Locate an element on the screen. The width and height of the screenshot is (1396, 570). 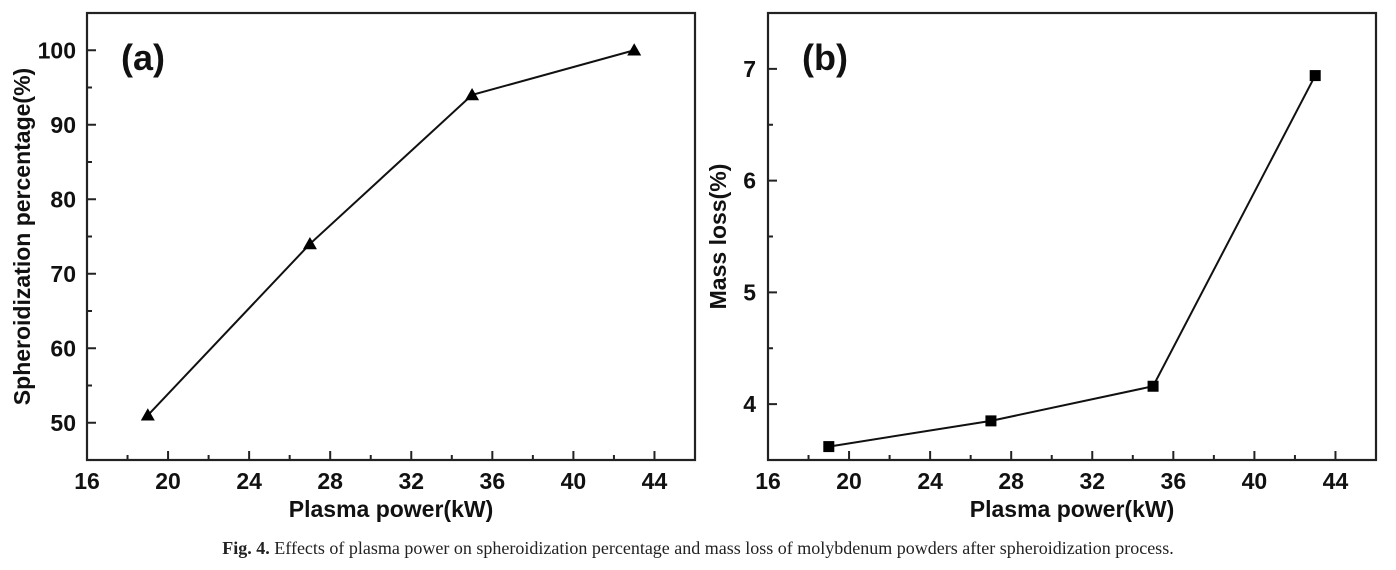
y-tick-label: 80 is located at coordinates (63, 199).